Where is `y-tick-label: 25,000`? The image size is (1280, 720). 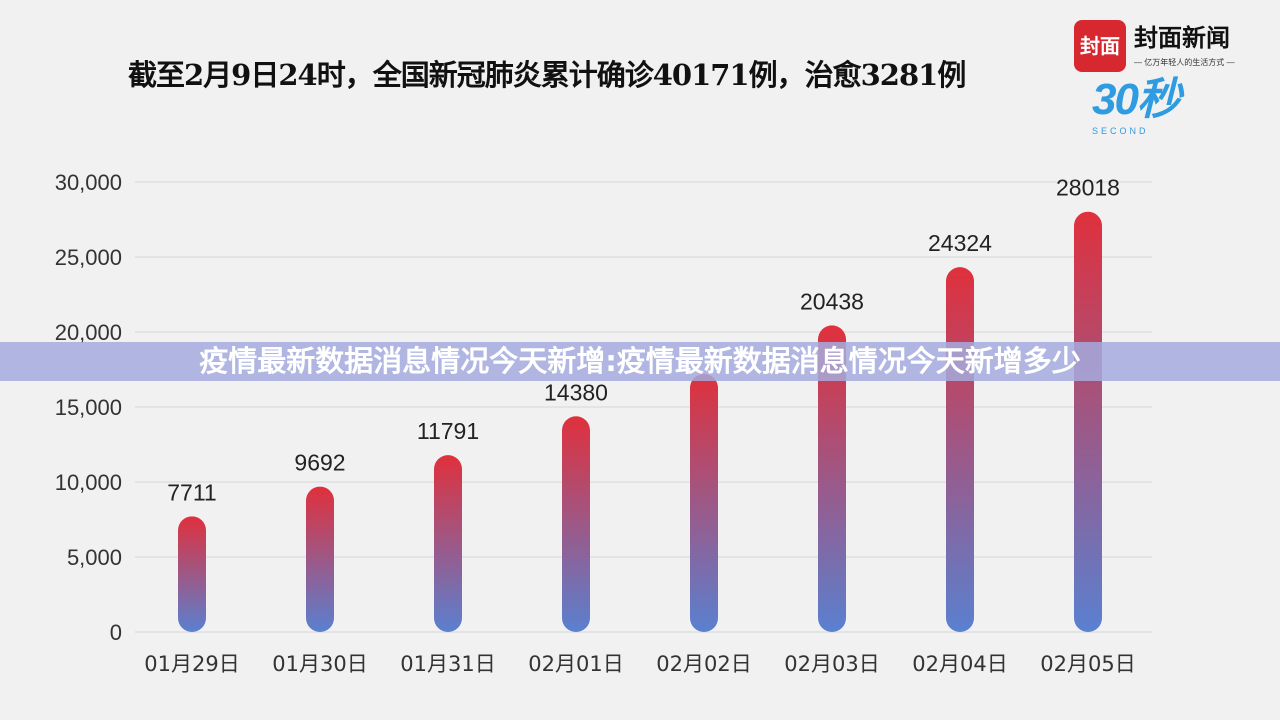 y-tick-label: 25,000 is located at coordinates (88, 257).